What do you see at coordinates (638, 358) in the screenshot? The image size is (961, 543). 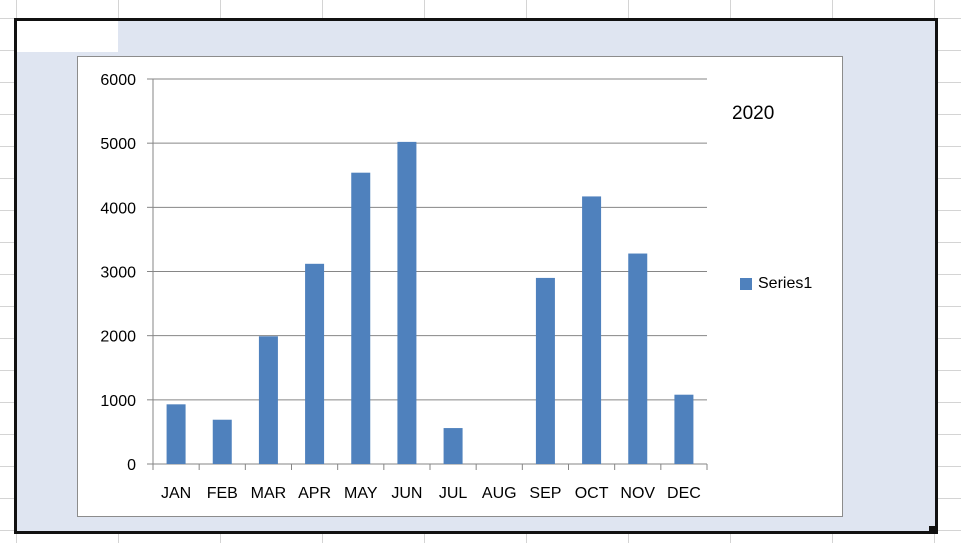 I see `bar-nov` at bounding box center [638, 358].